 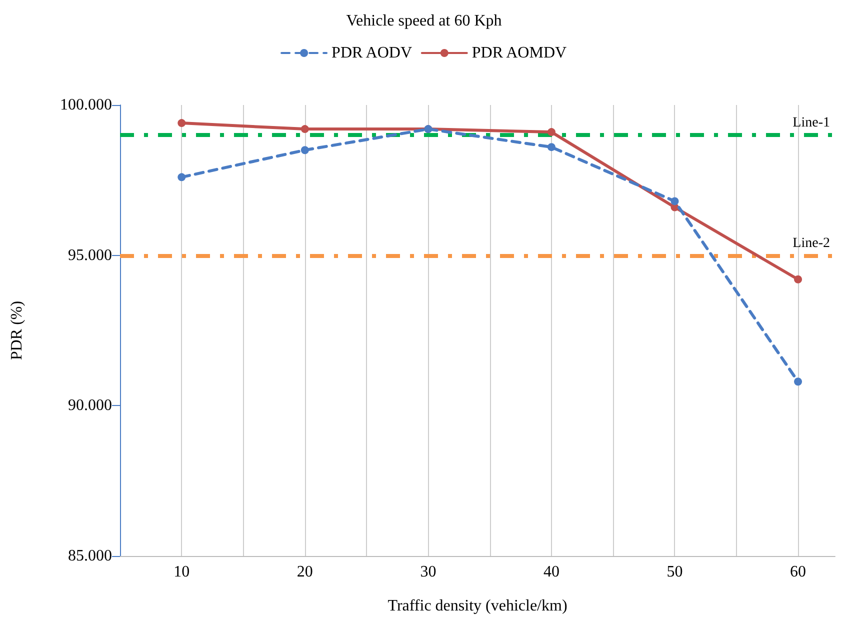 I want to click on y-tick-label: 100.000, so click(x=86, y=105).